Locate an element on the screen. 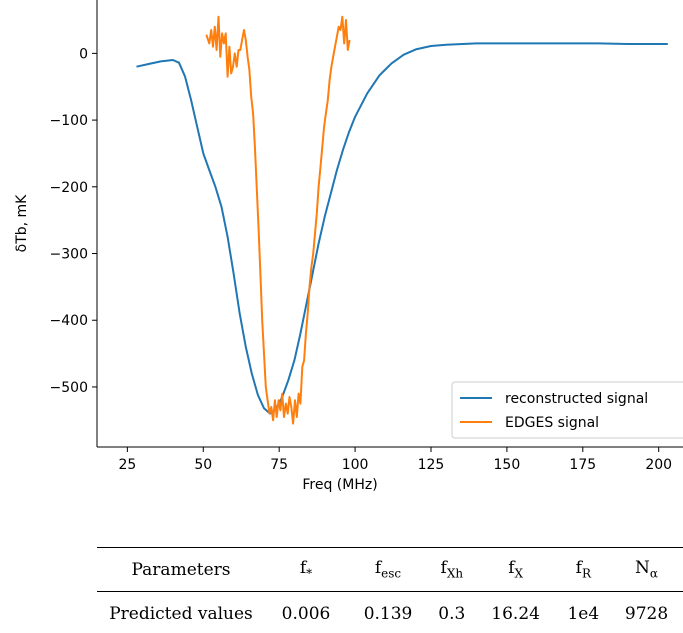 Image resolution: width=683 pixels, height=633 pixels. x-tick-label: 175 is located at coordinates (582, 465).